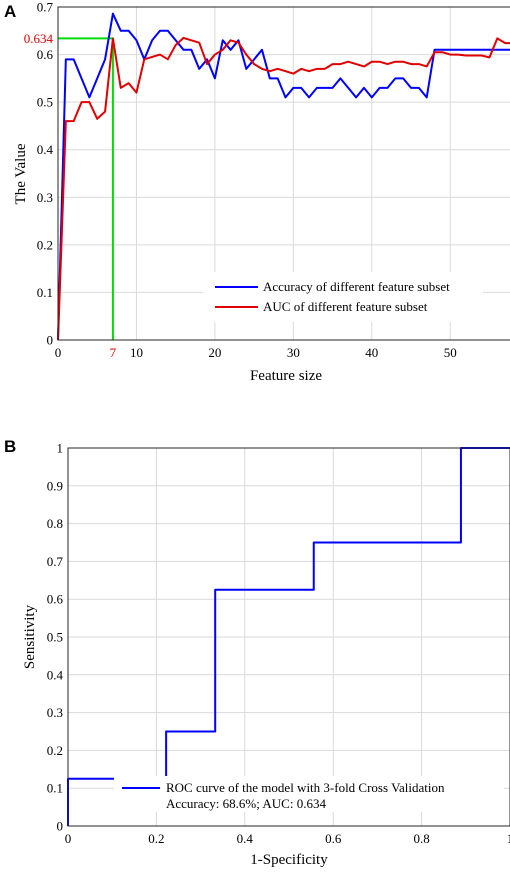 Image resolution: width=510 pixels, height=873 pixels. What do you see at coordinates (21, 173) in the screenshot?
I see `panel-a-y-axis-title: The Value` at bounding box center [21, 173].